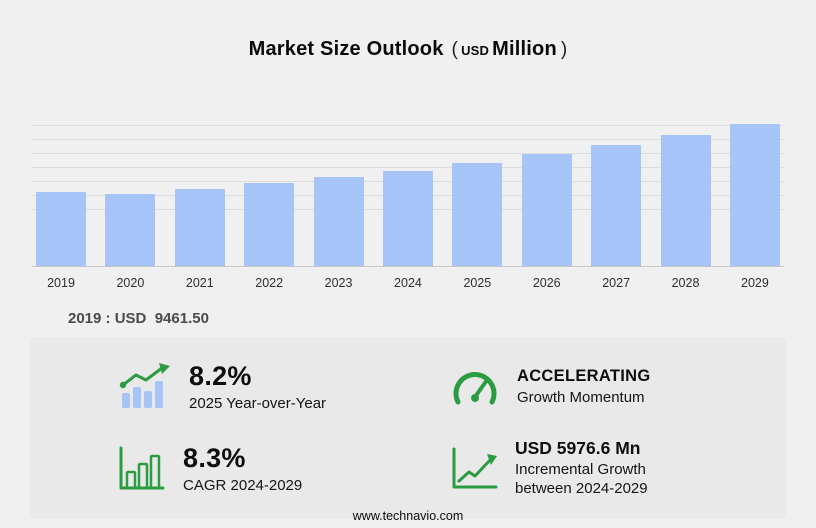 The width and height of the screenshot is (816, 528). Describe the element at coordinates (475, 387) in the screenshot. I see `speedometer-icon` at that location.